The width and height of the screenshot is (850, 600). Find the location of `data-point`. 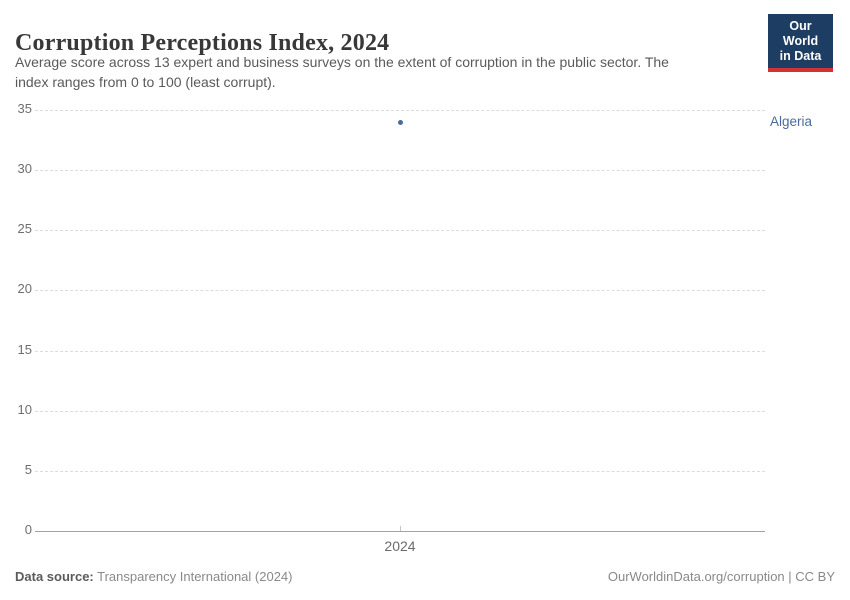

data-point is located at coordinates (400, 122).